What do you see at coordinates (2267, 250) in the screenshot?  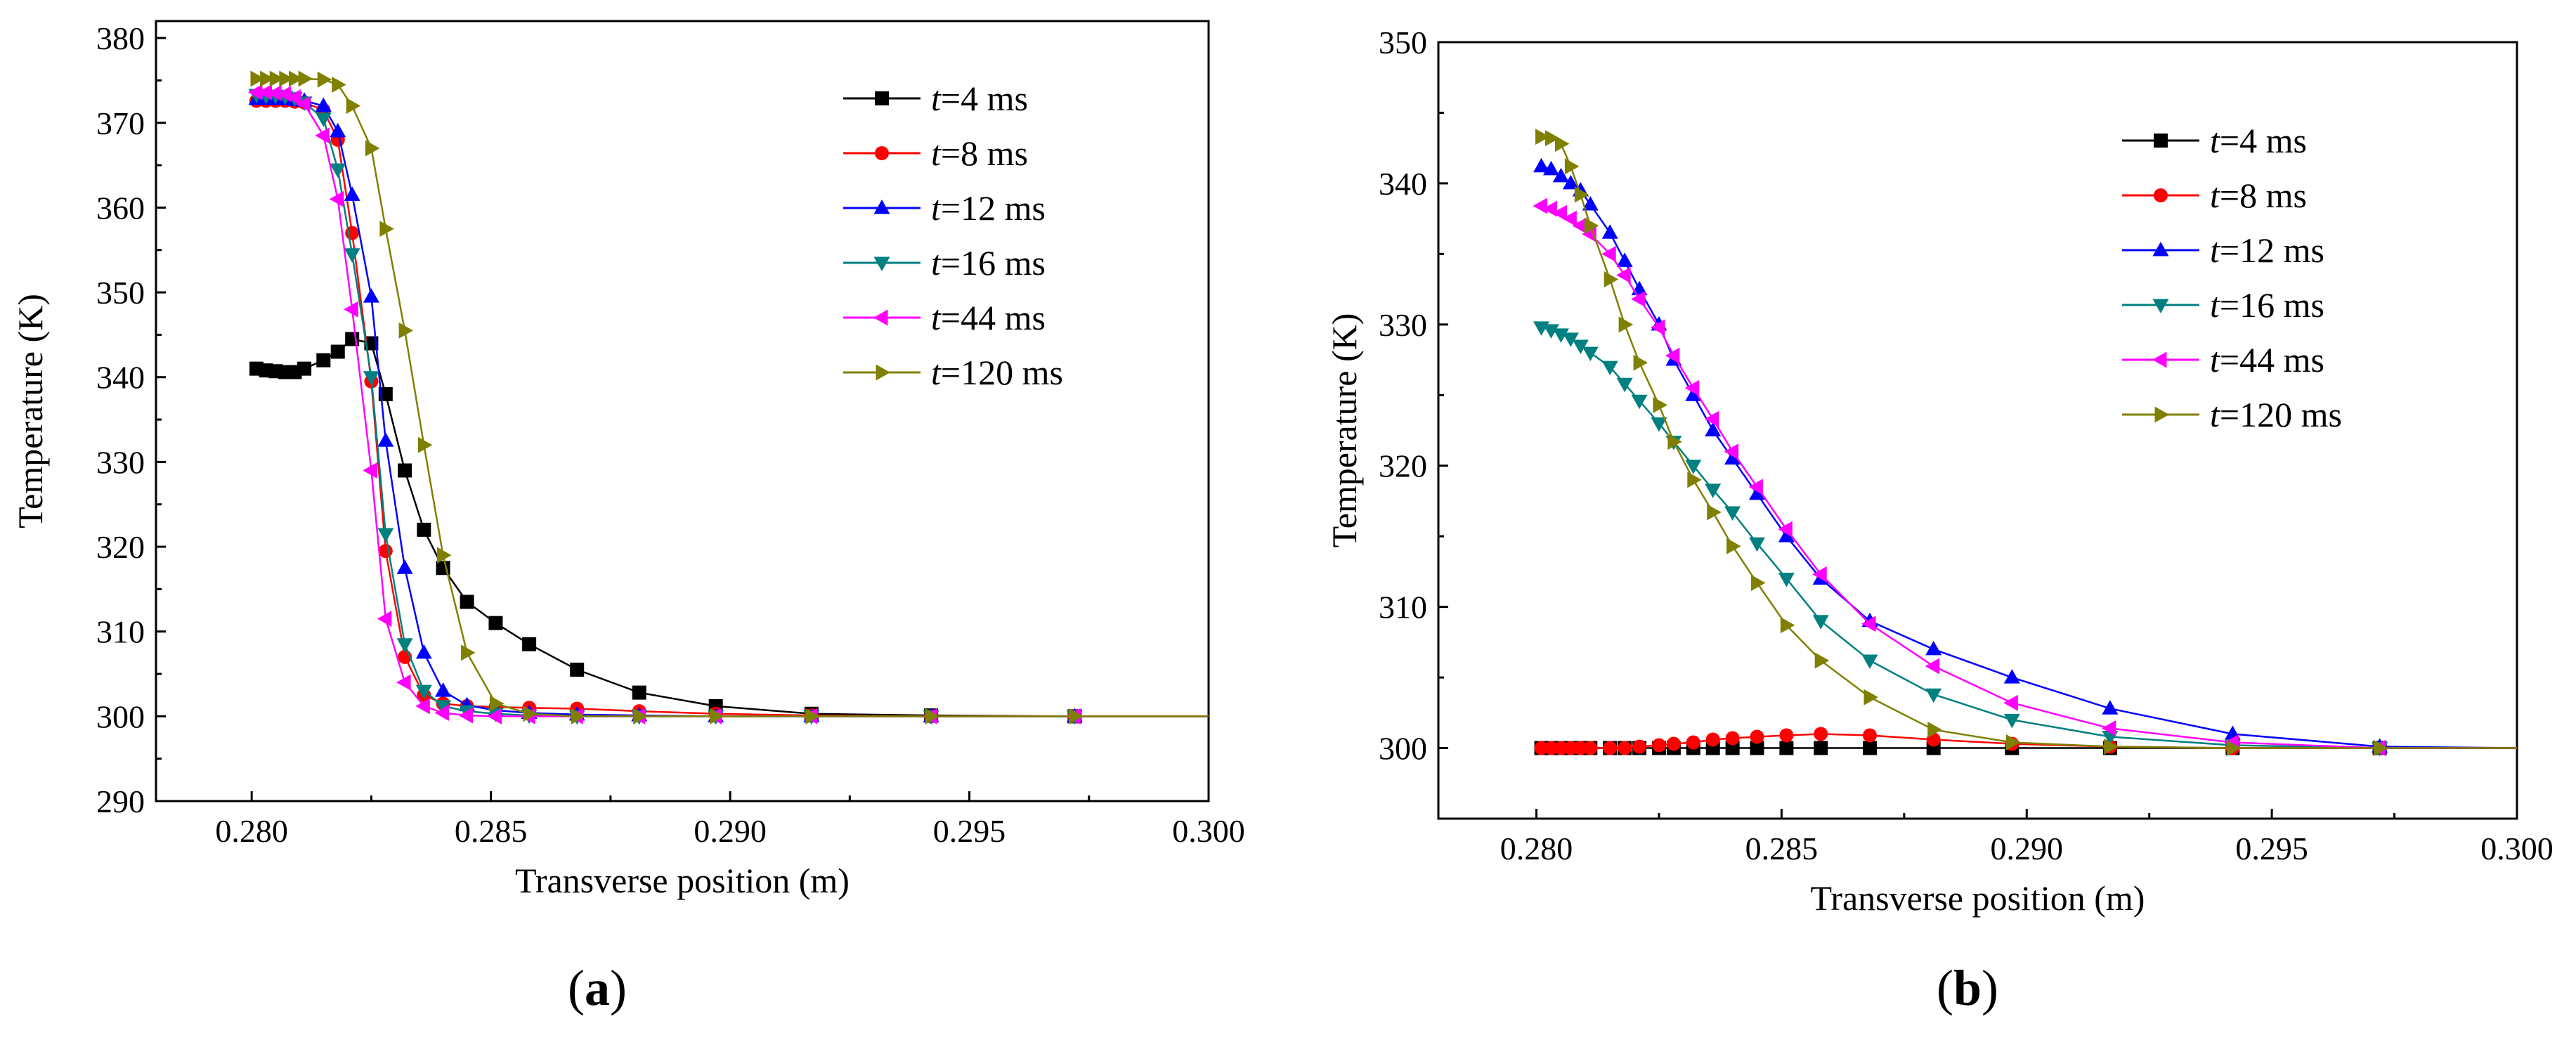 I see `legend-entry: t=12 ms` at bounding box center [2267, 250].